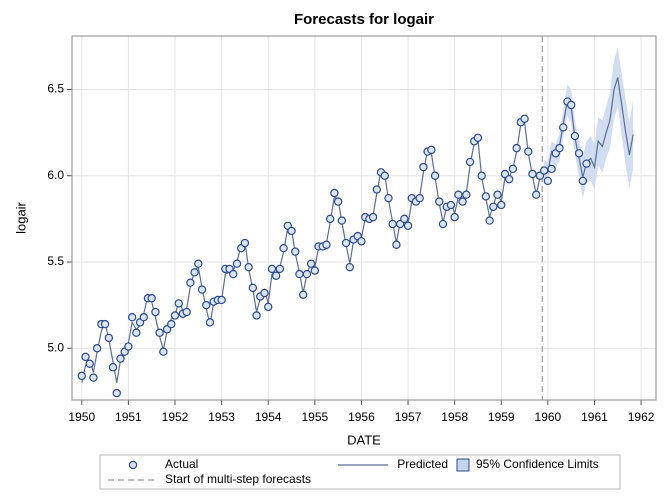 This screenshot has width=666, height=500. Describe the element at coordinates (454, 417) in the screenshot. I see `x-tick-label: 1958` at that location.